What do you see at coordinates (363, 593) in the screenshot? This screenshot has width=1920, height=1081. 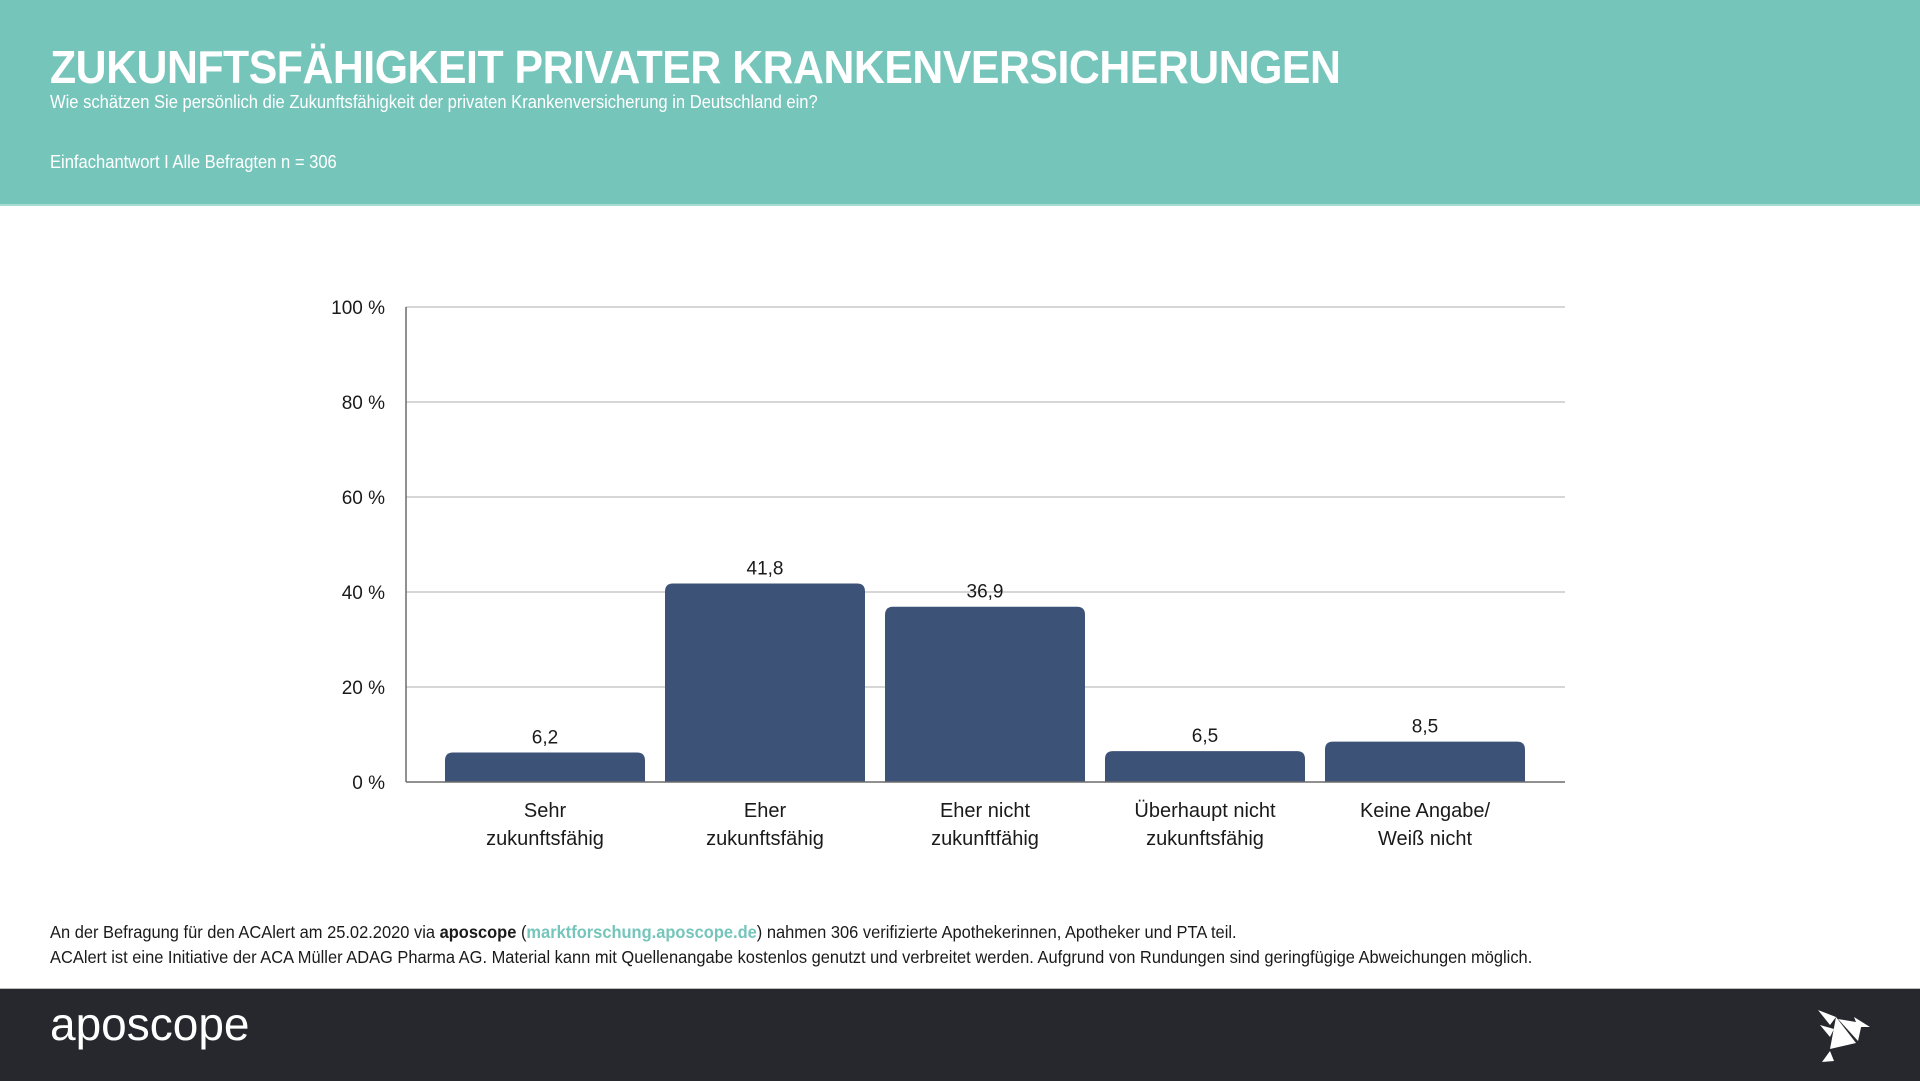 I see `y-tick-label: 40 %` at bounding box center [363, 593].